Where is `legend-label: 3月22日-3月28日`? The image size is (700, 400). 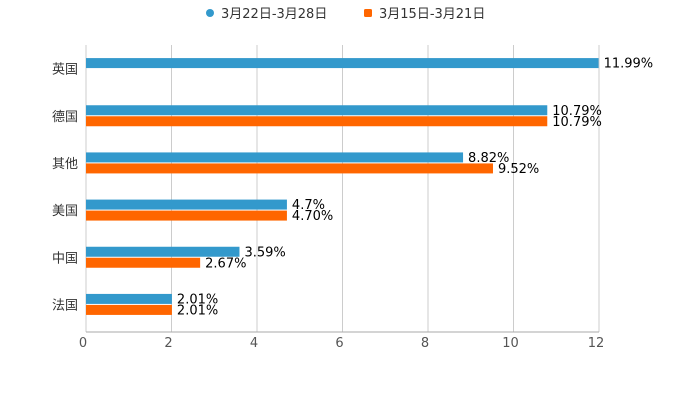 legend-label: 3月22日-3月28日 is located at coordinates (274, 14).